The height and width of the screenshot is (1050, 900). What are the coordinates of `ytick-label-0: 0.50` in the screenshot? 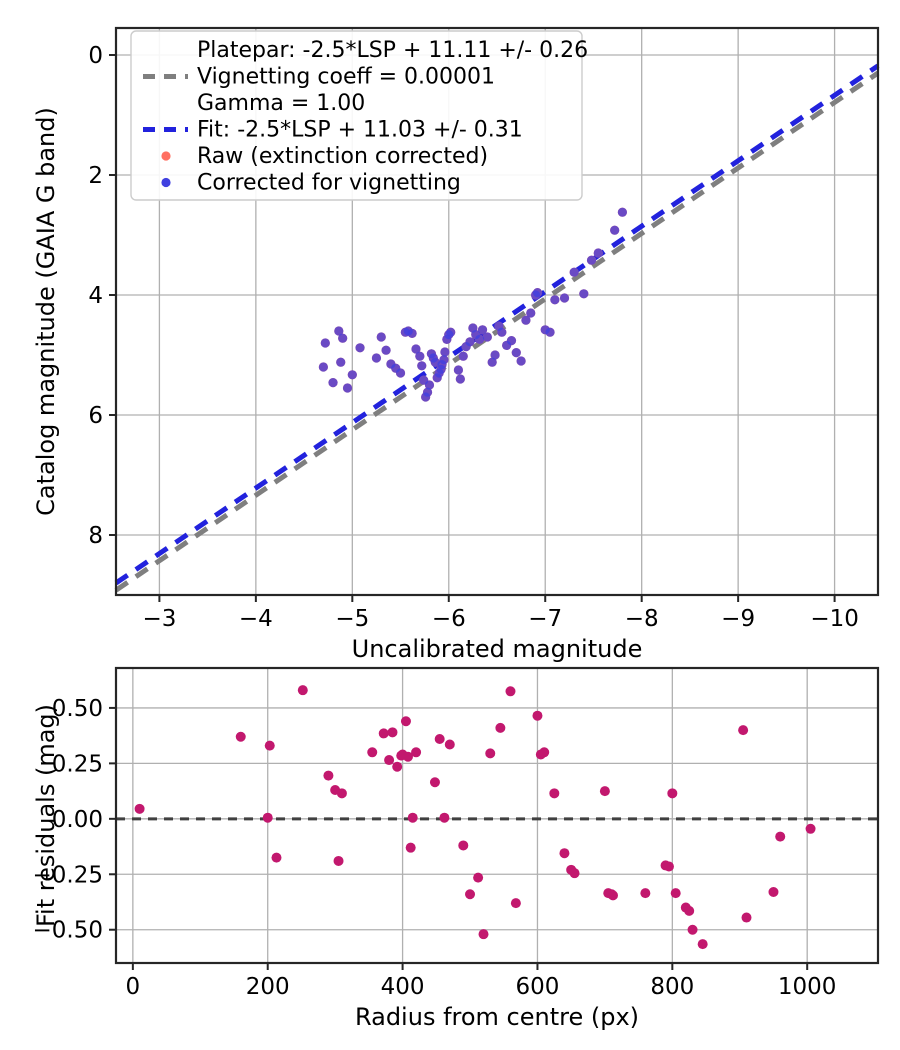 It's located at (77, 709).